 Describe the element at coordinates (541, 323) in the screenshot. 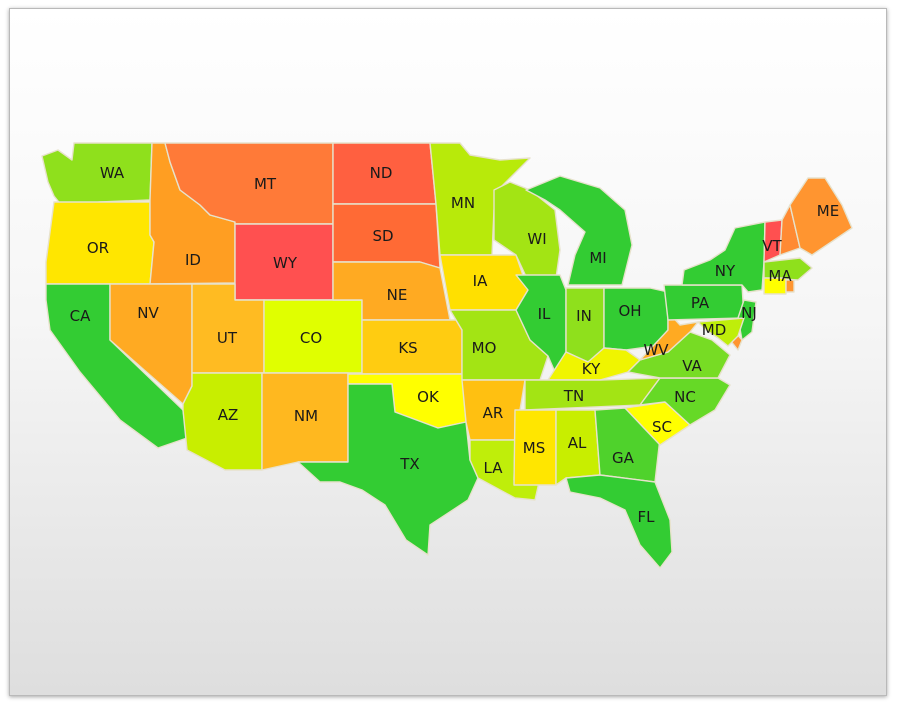

I see `state-IL` at that location.